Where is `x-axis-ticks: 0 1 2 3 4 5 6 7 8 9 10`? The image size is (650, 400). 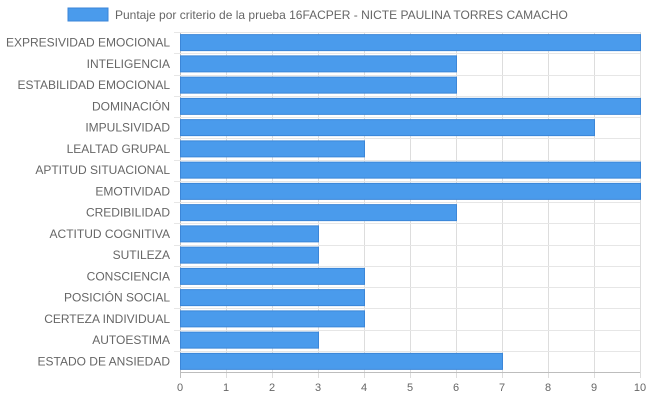
x-axis-ticks: 0 1 2 3 4 5 6 7 8 9 10 is located at coordinates (411, 388).